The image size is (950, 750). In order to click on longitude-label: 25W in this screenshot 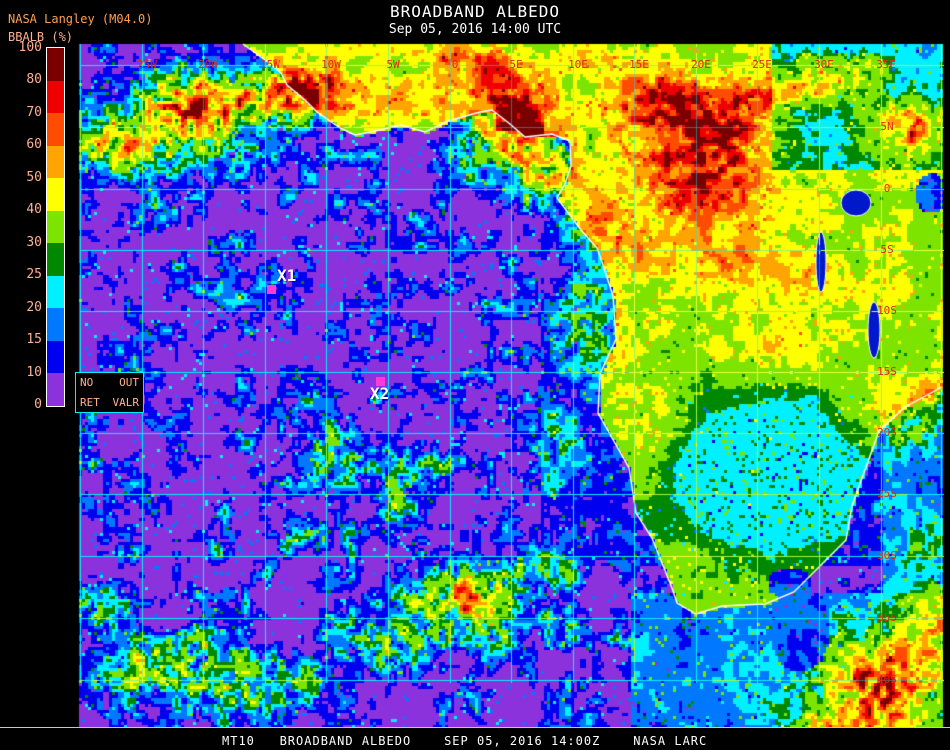, I will do `click(147, 64)`.